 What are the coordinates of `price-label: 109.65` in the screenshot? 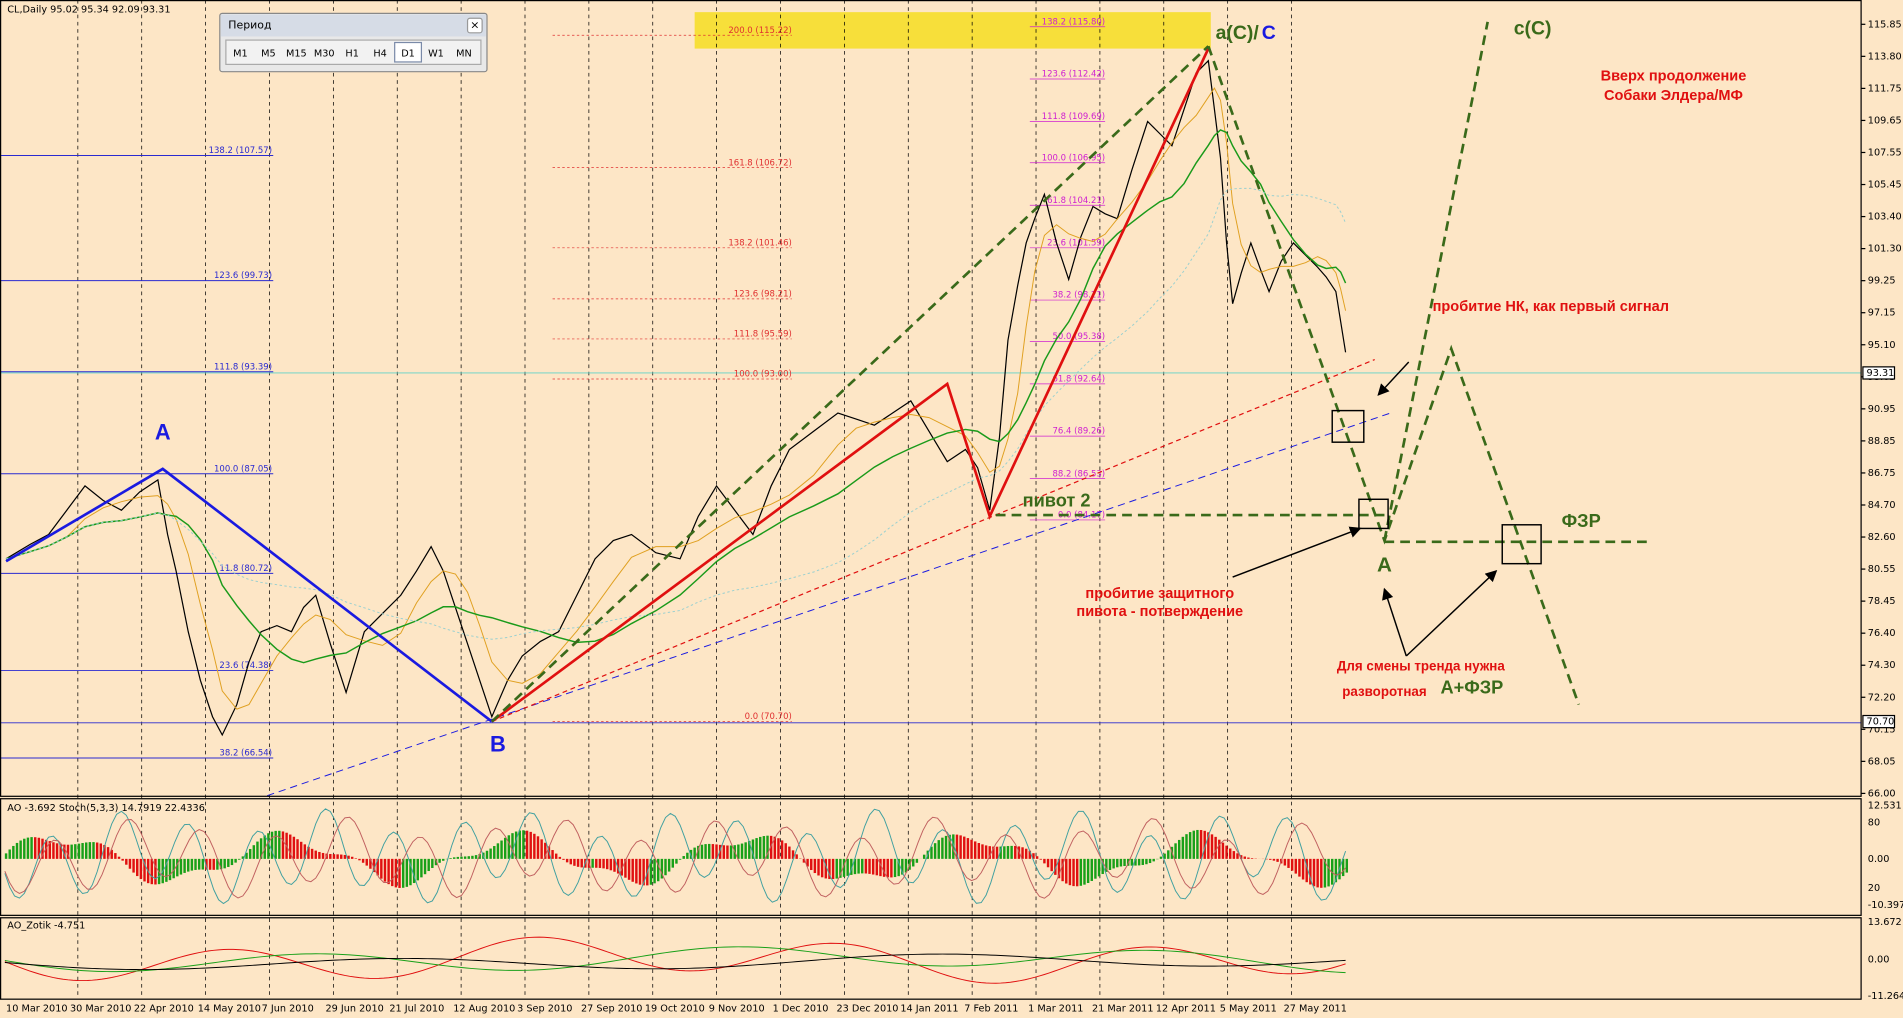 It's located at (1885, 120).